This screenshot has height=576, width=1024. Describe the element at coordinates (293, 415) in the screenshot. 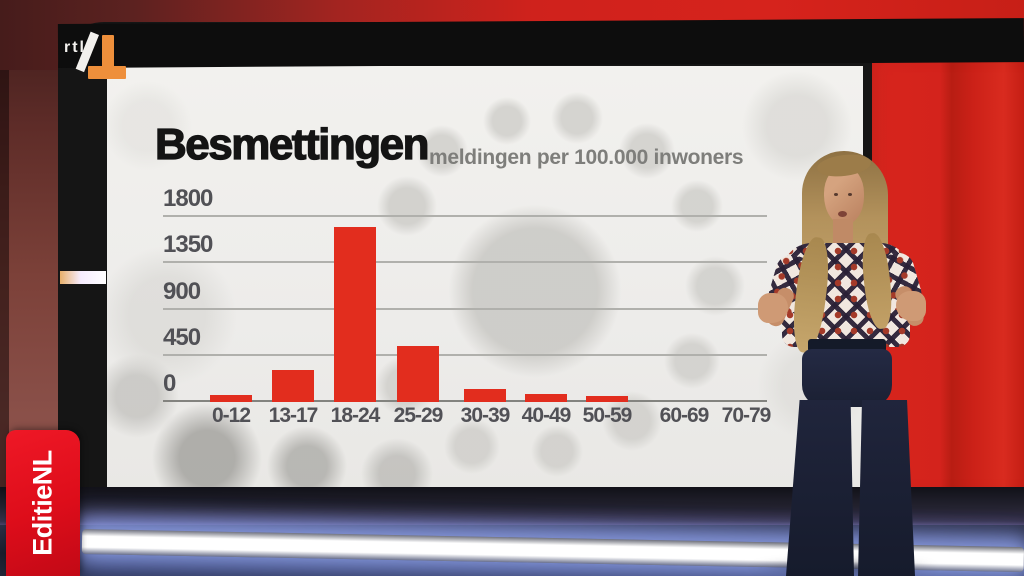

I see `x-tick-label: 13-17` at that location.